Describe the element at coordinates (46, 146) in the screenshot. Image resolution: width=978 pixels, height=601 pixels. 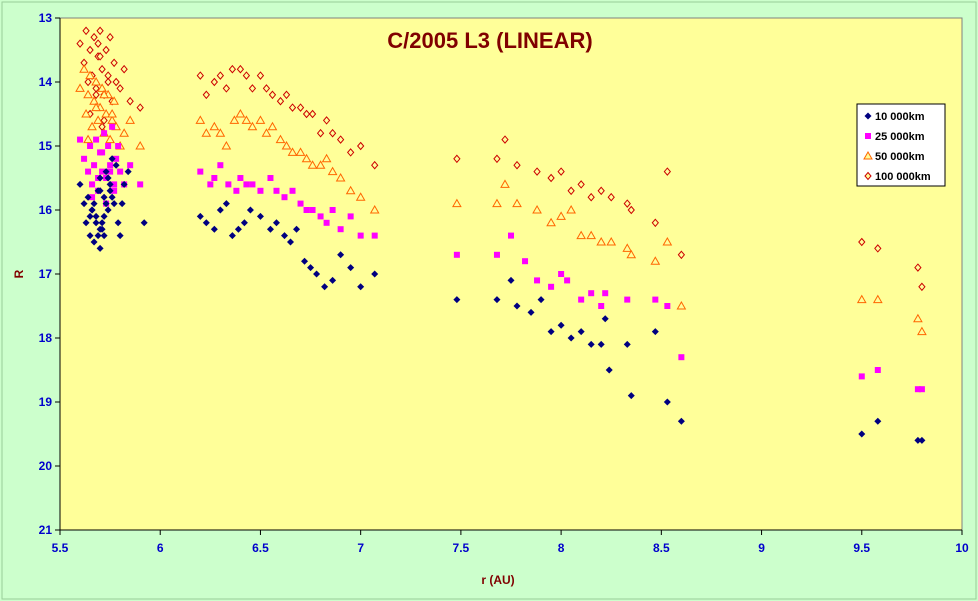
I see `y-tick-label: 15` at that location.